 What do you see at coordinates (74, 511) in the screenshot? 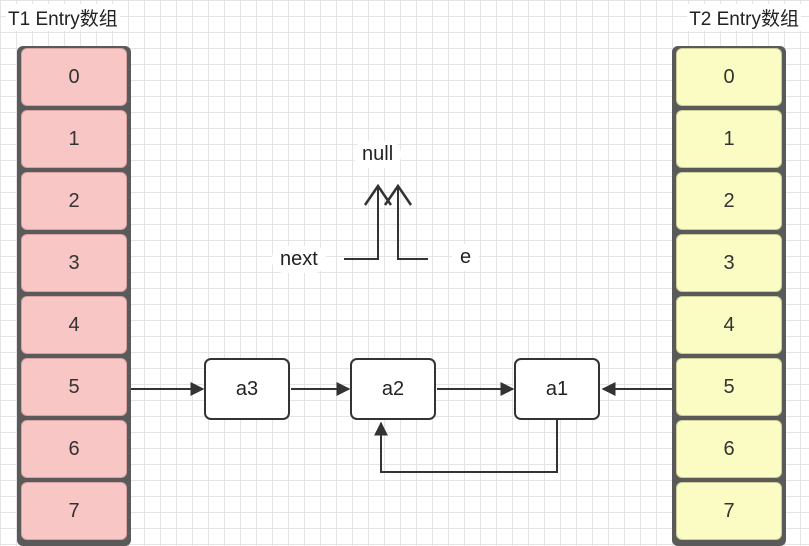
I see `t1-cell: 7` at bounding box center [74, 511].